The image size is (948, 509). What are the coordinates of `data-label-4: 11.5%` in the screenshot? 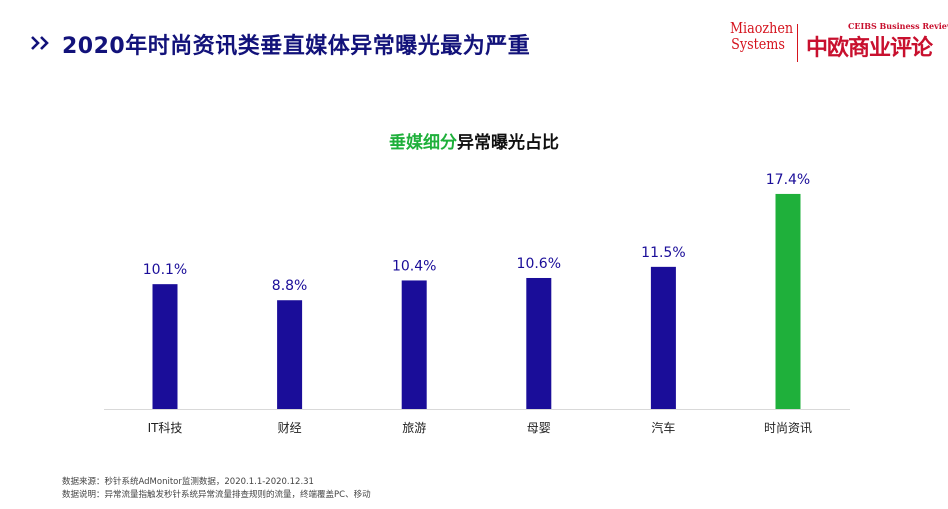 It's located at (663, 253).